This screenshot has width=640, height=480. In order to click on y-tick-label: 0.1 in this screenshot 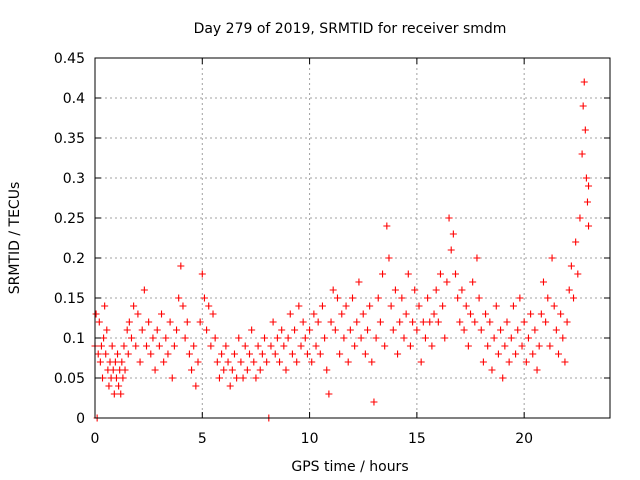, I will do `click(74, 339)`.